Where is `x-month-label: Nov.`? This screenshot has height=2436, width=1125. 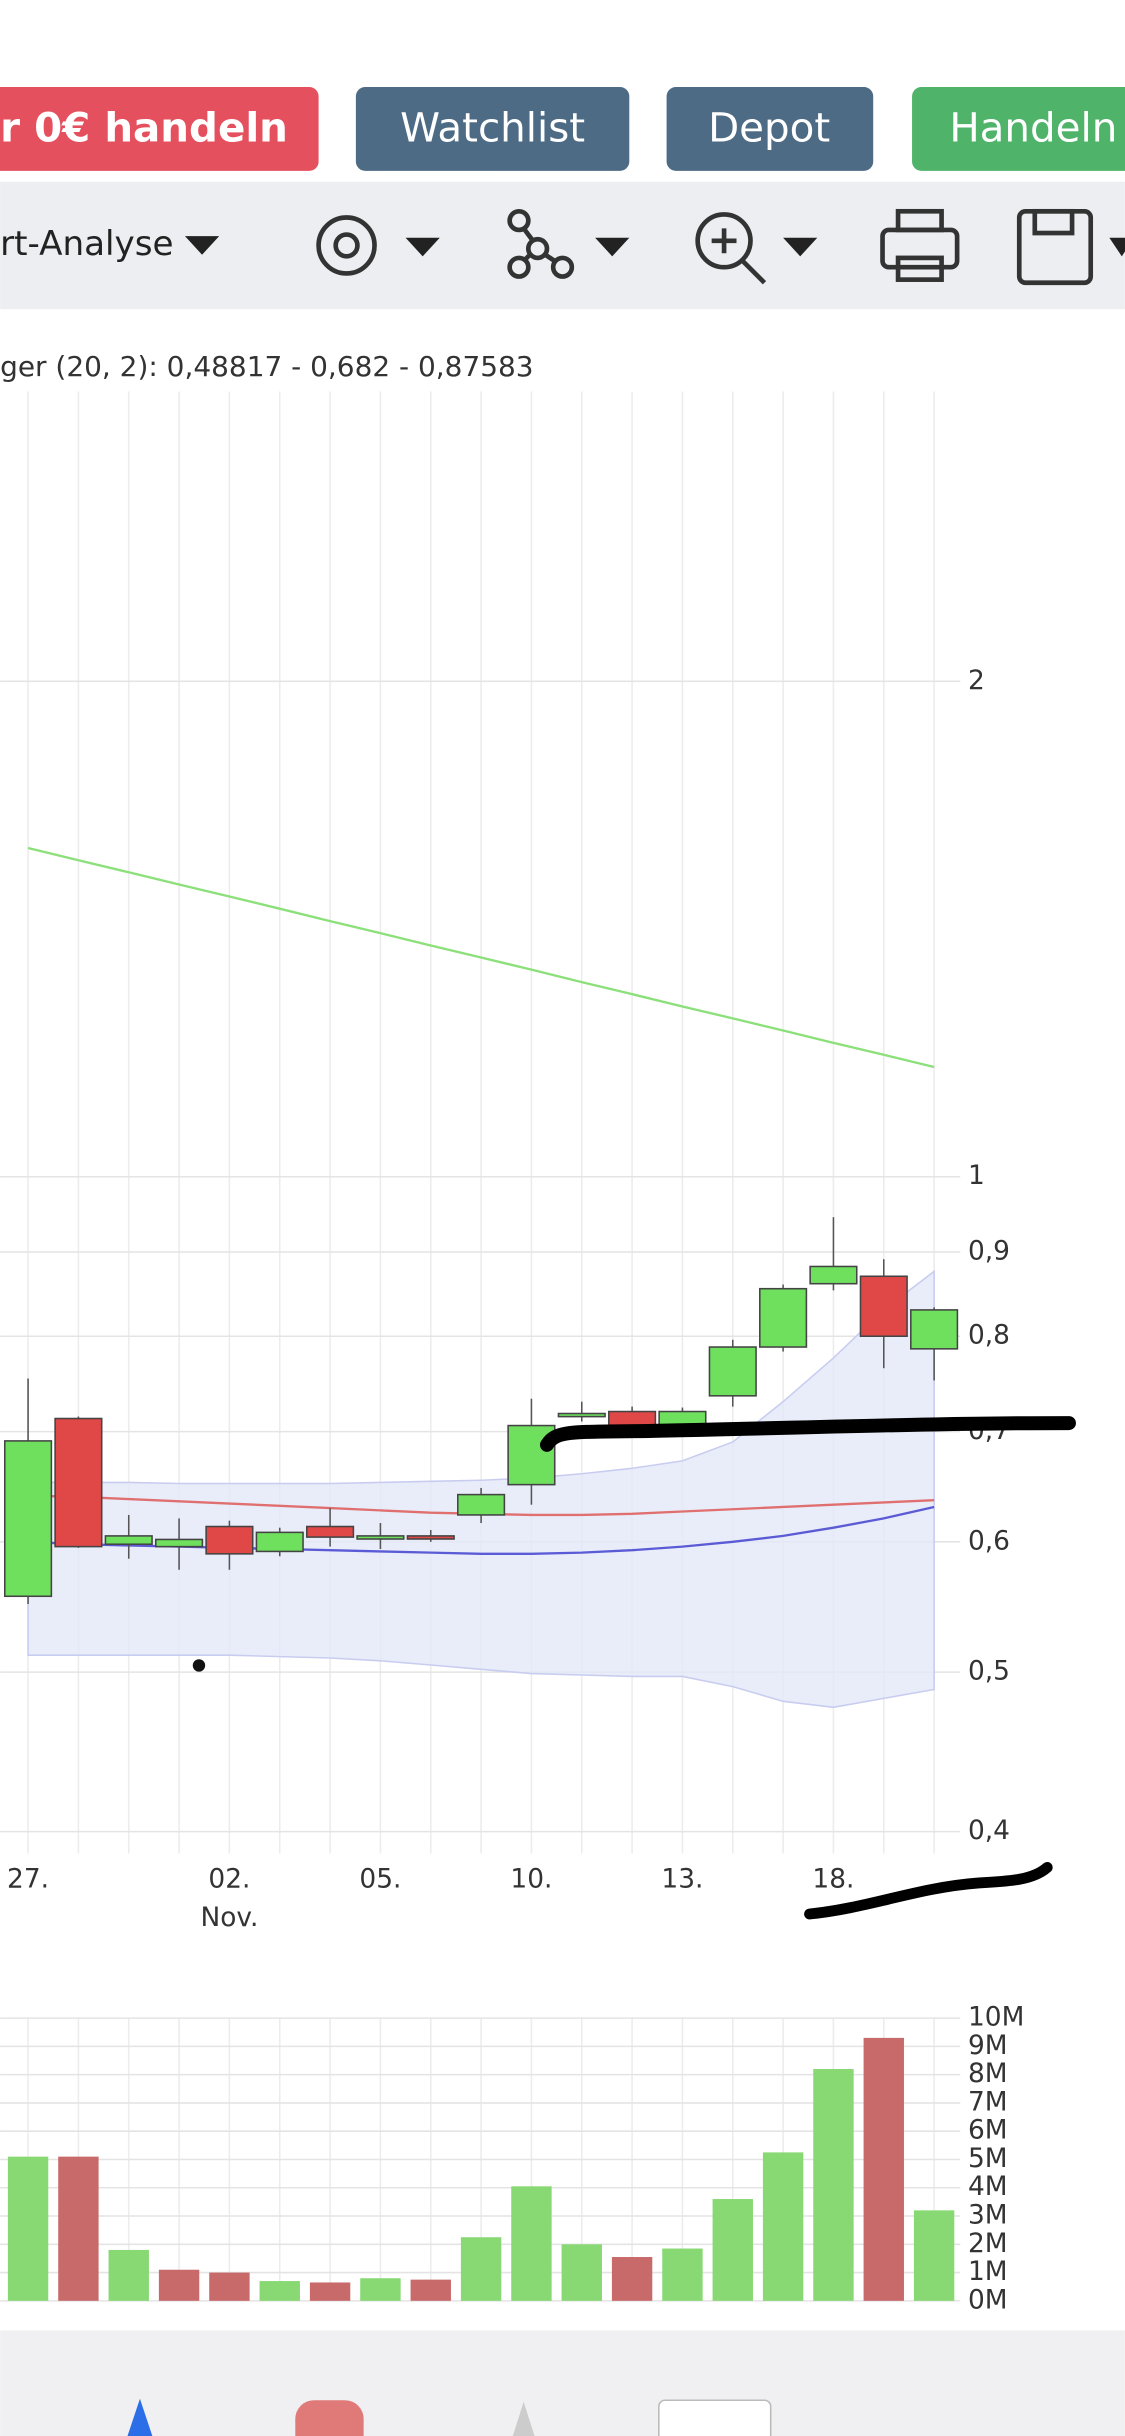
x-month-label: Nov. is located at coordinates (229, 1917).